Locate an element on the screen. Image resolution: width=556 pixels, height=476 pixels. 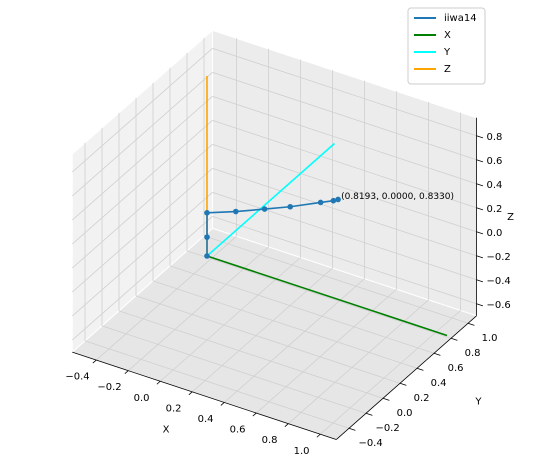
x-axis-label: X is located at coordinates (166, 430).